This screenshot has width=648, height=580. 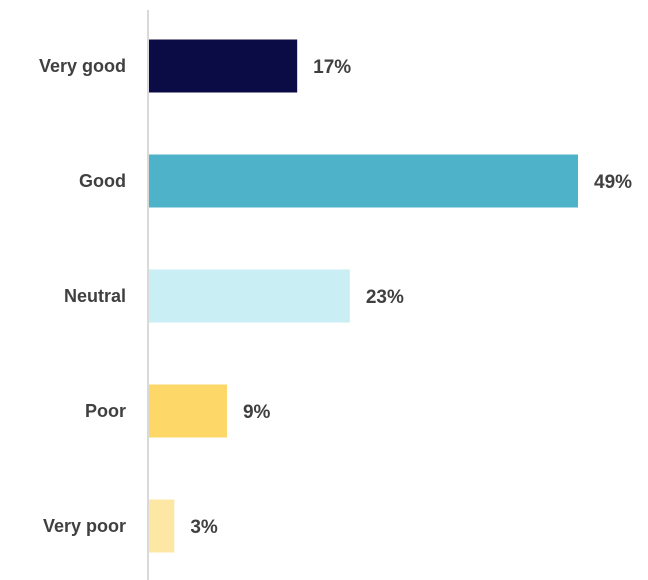 I want to click on bar-poor, so click(x=187, y=411).